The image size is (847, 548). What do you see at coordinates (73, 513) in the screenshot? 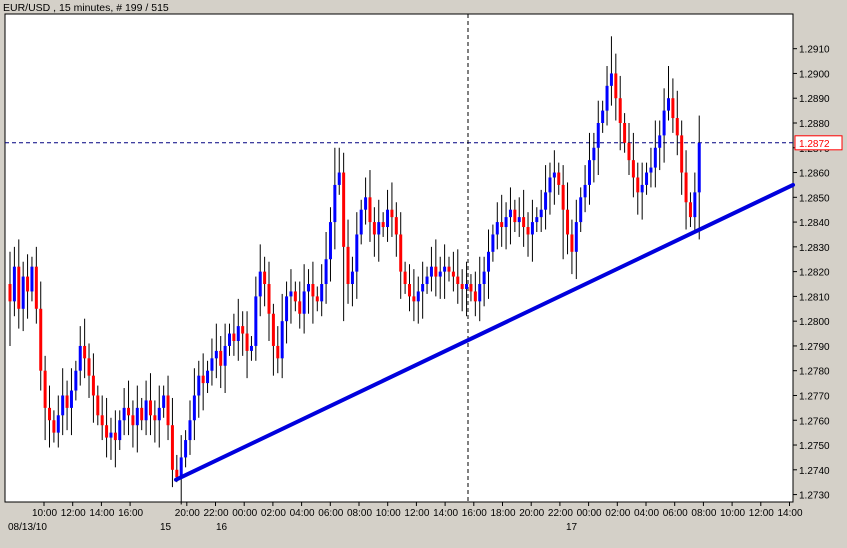
I see `x-tick-label: 12:00` at bounding box center [73, 513].